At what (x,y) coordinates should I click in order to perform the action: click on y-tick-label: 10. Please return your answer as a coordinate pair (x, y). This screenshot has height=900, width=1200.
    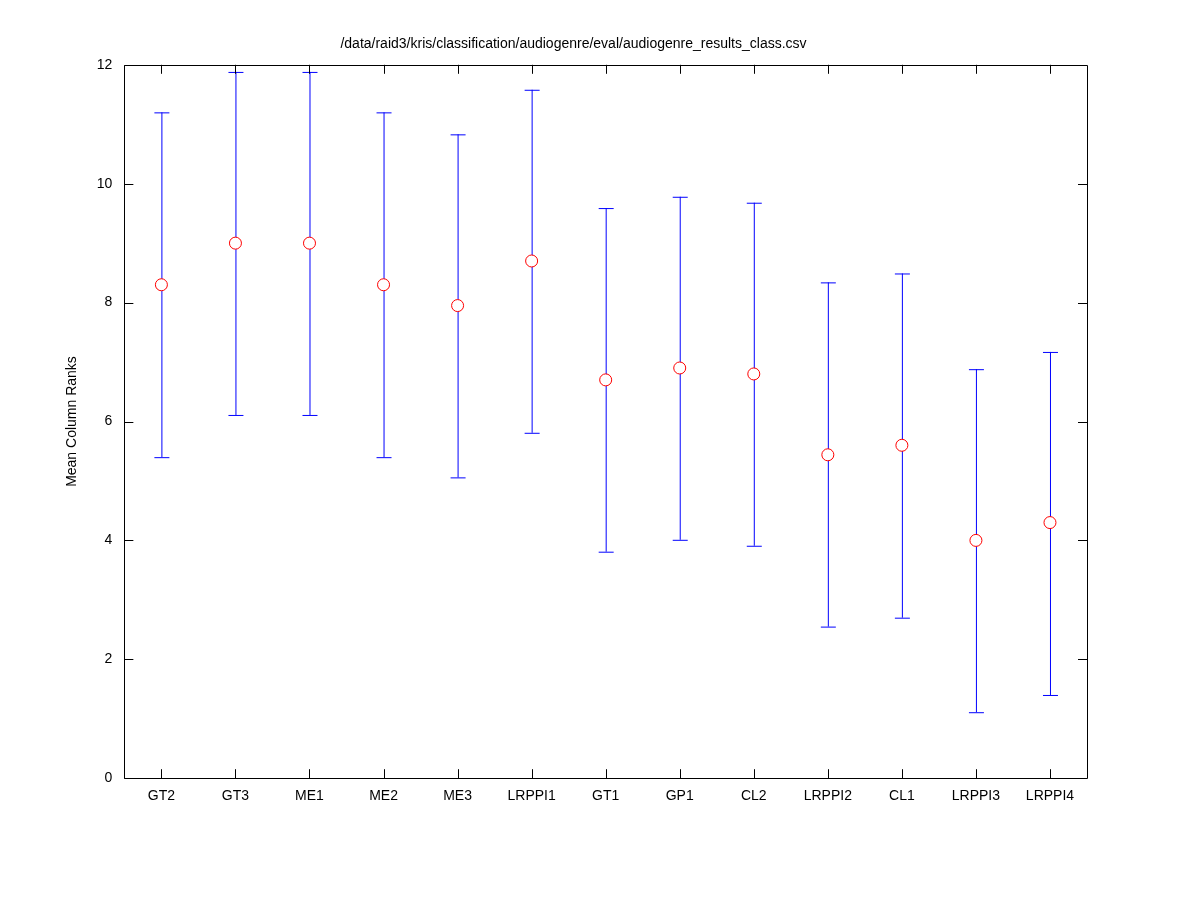
    Looking at the image, I should click on (104, 182).